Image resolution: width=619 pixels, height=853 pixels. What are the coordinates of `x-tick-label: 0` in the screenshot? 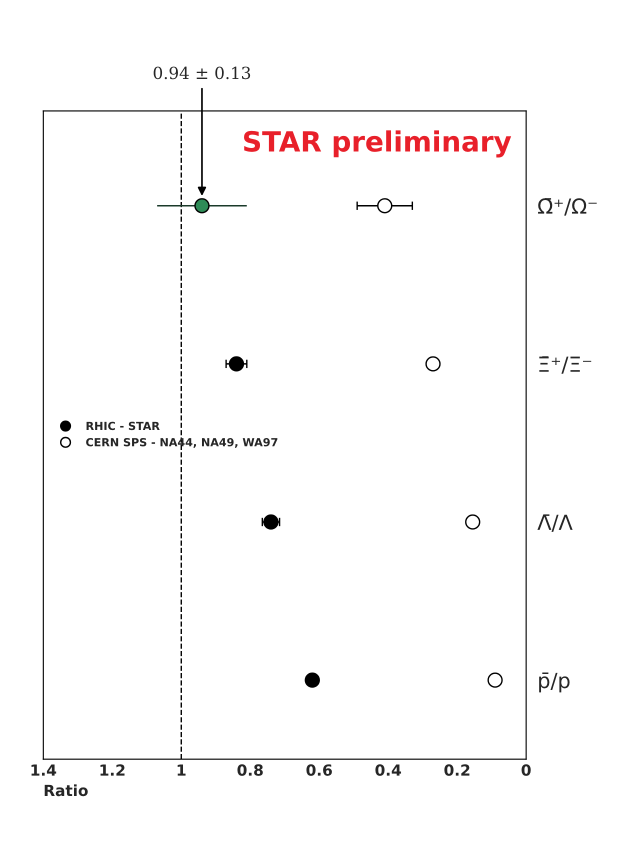 It's located at (526, 770).